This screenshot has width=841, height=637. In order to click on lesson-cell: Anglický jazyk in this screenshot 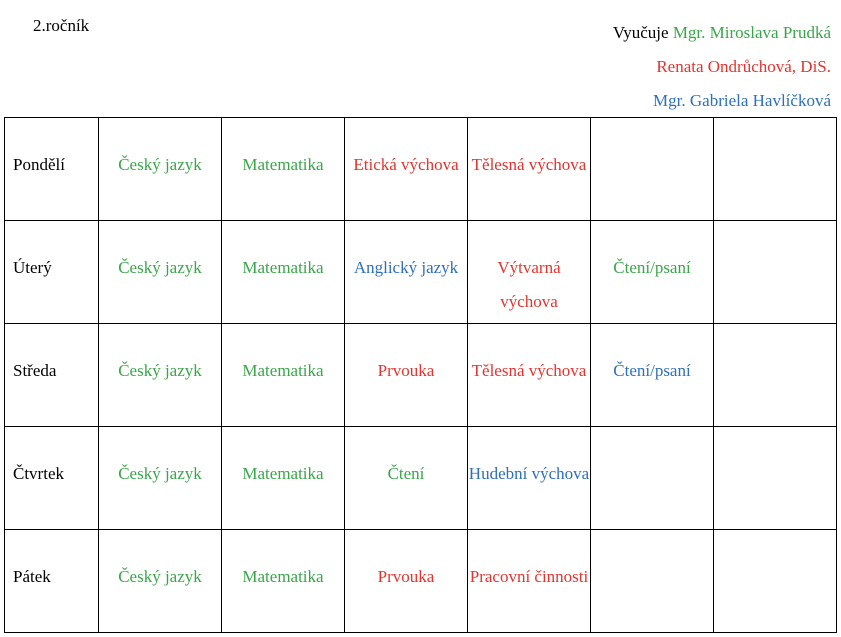, I will do `click(406, 272)`.